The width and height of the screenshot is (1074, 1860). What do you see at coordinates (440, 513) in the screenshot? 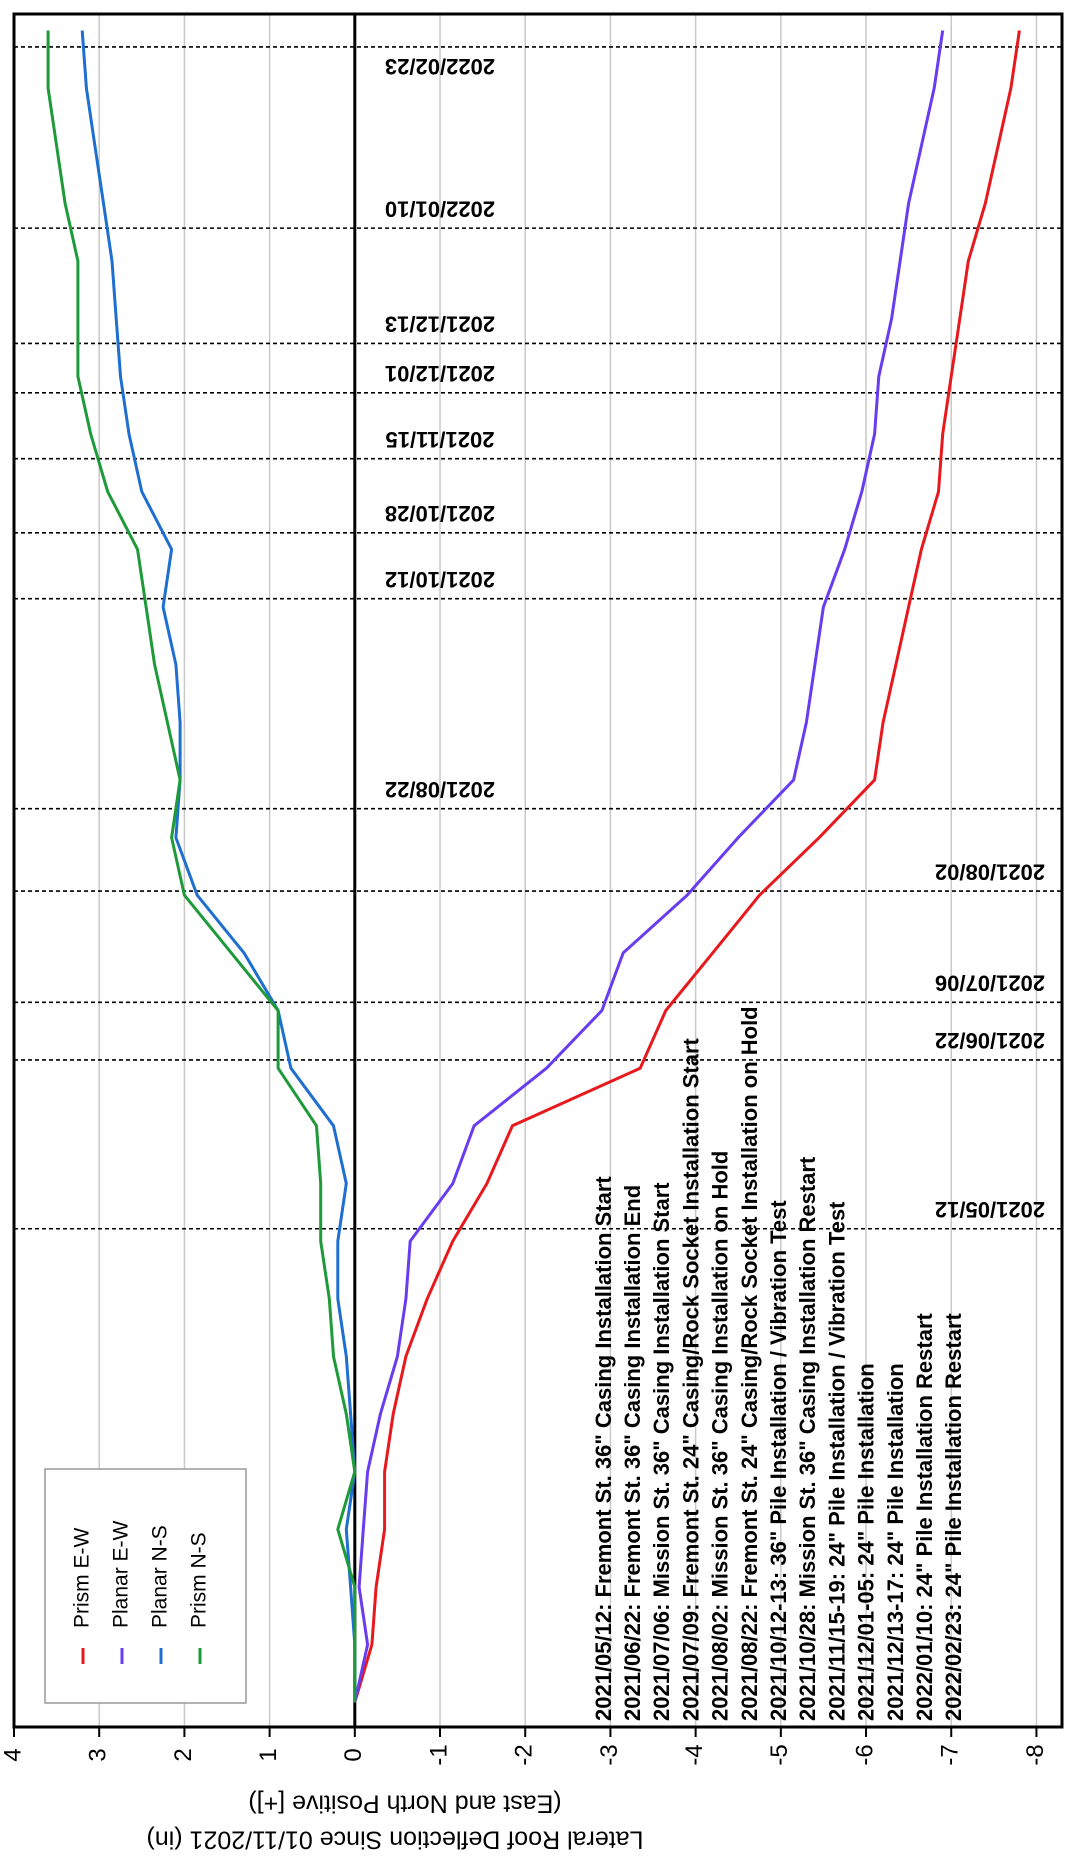
I see `event-label: 2021/10/28` at bounding box center [440, 513].